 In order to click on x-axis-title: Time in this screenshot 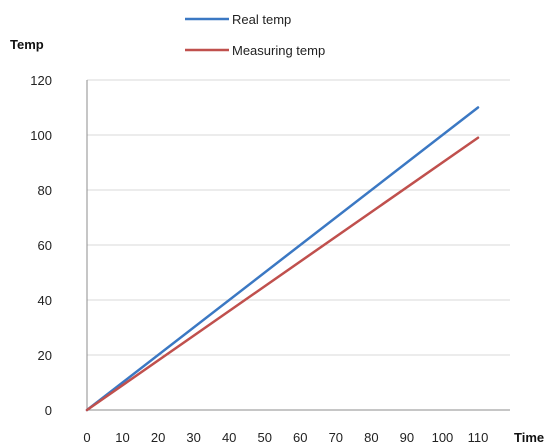, I will do `click(529, 437)`.